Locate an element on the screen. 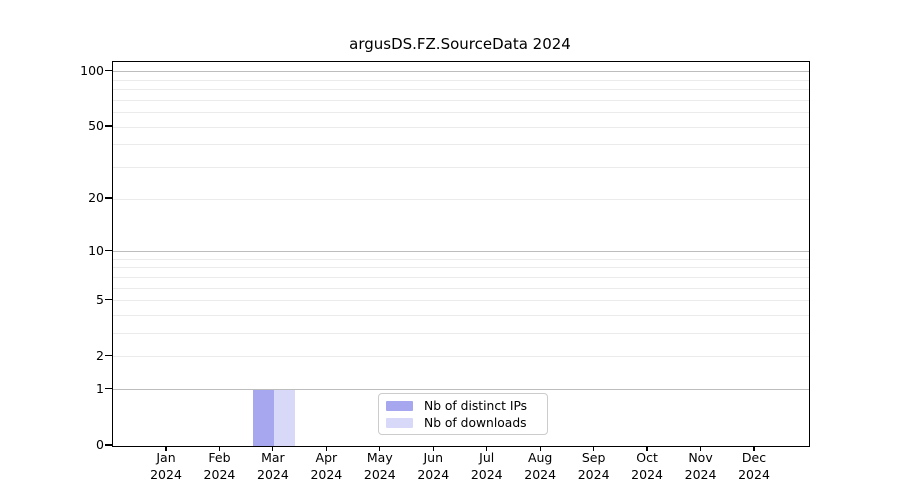 The image size is (900, 500). x-tick-month: Jun is located at coordinates (433, 457).